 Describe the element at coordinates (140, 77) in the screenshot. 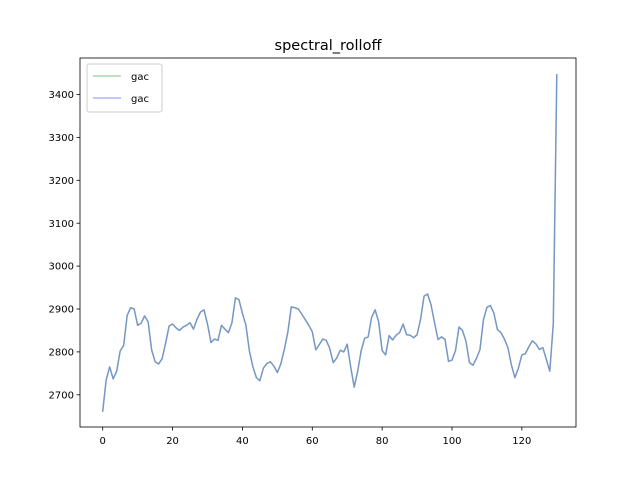

I see `legend-label-0: gac` at that location.